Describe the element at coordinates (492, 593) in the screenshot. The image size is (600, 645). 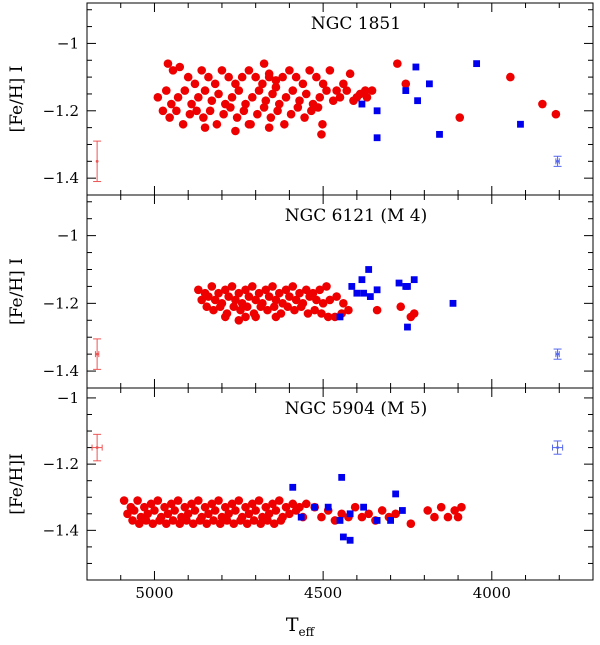
I see `x-tick-label: 4000` at that location.